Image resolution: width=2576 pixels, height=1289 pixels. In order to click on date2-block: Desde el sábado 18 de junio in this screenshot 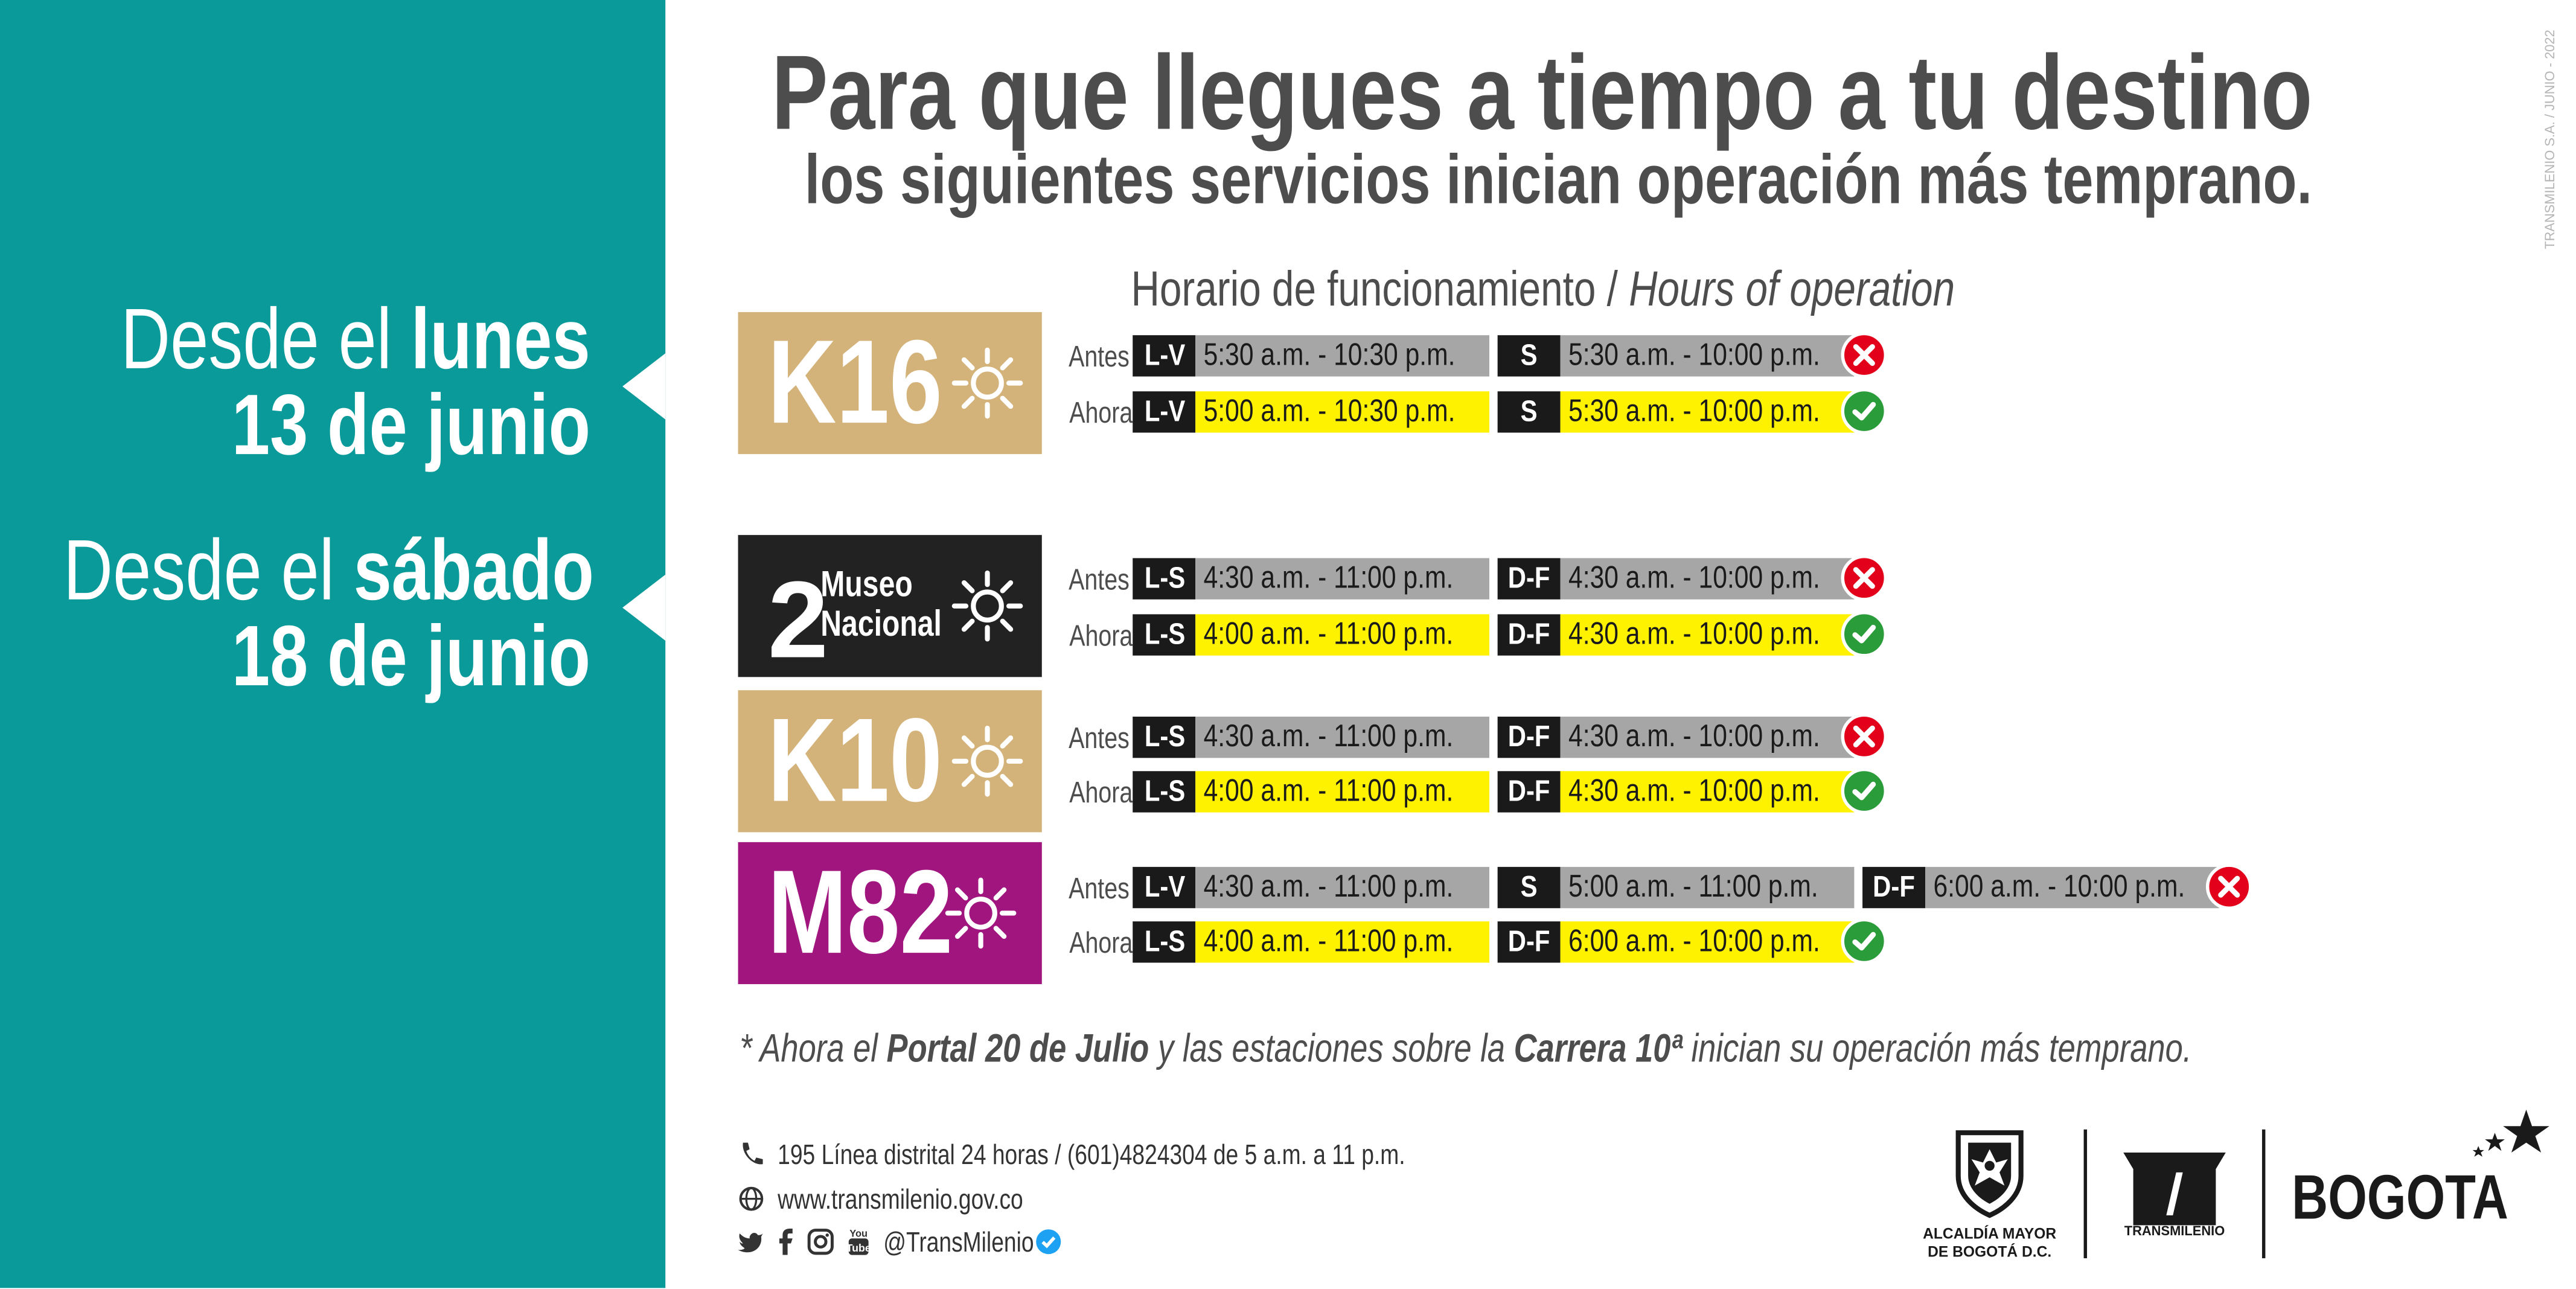, I will do `click(297, 616)`.